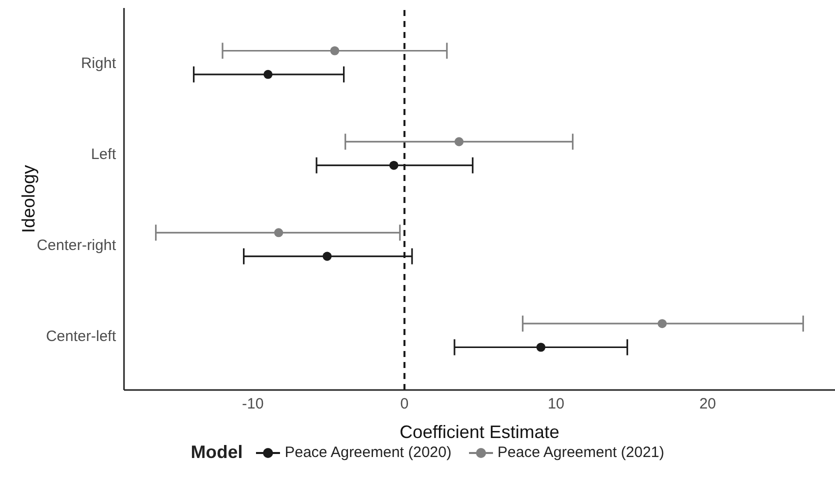 This screenshot has width=835, height=479. I want to click on legend-label: Peace Agreement (2020), so click(368, 452).